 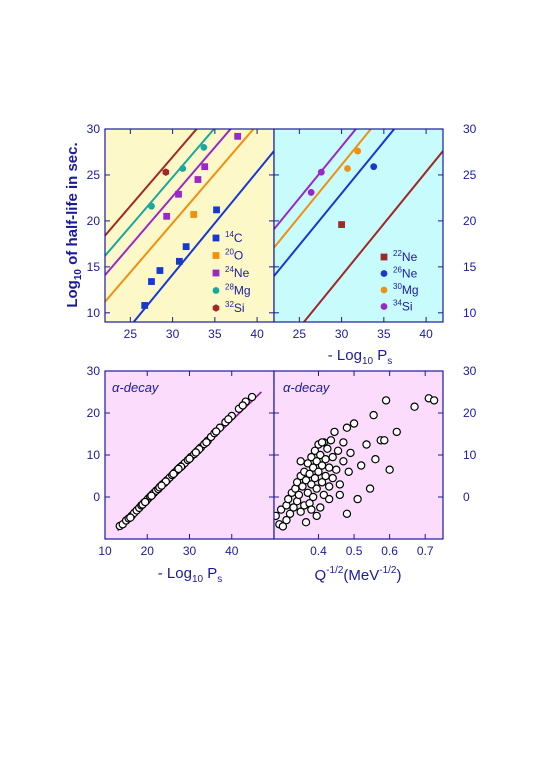 I want to click on top_left-fit-line-24Ne, so click(x=168, y=202).